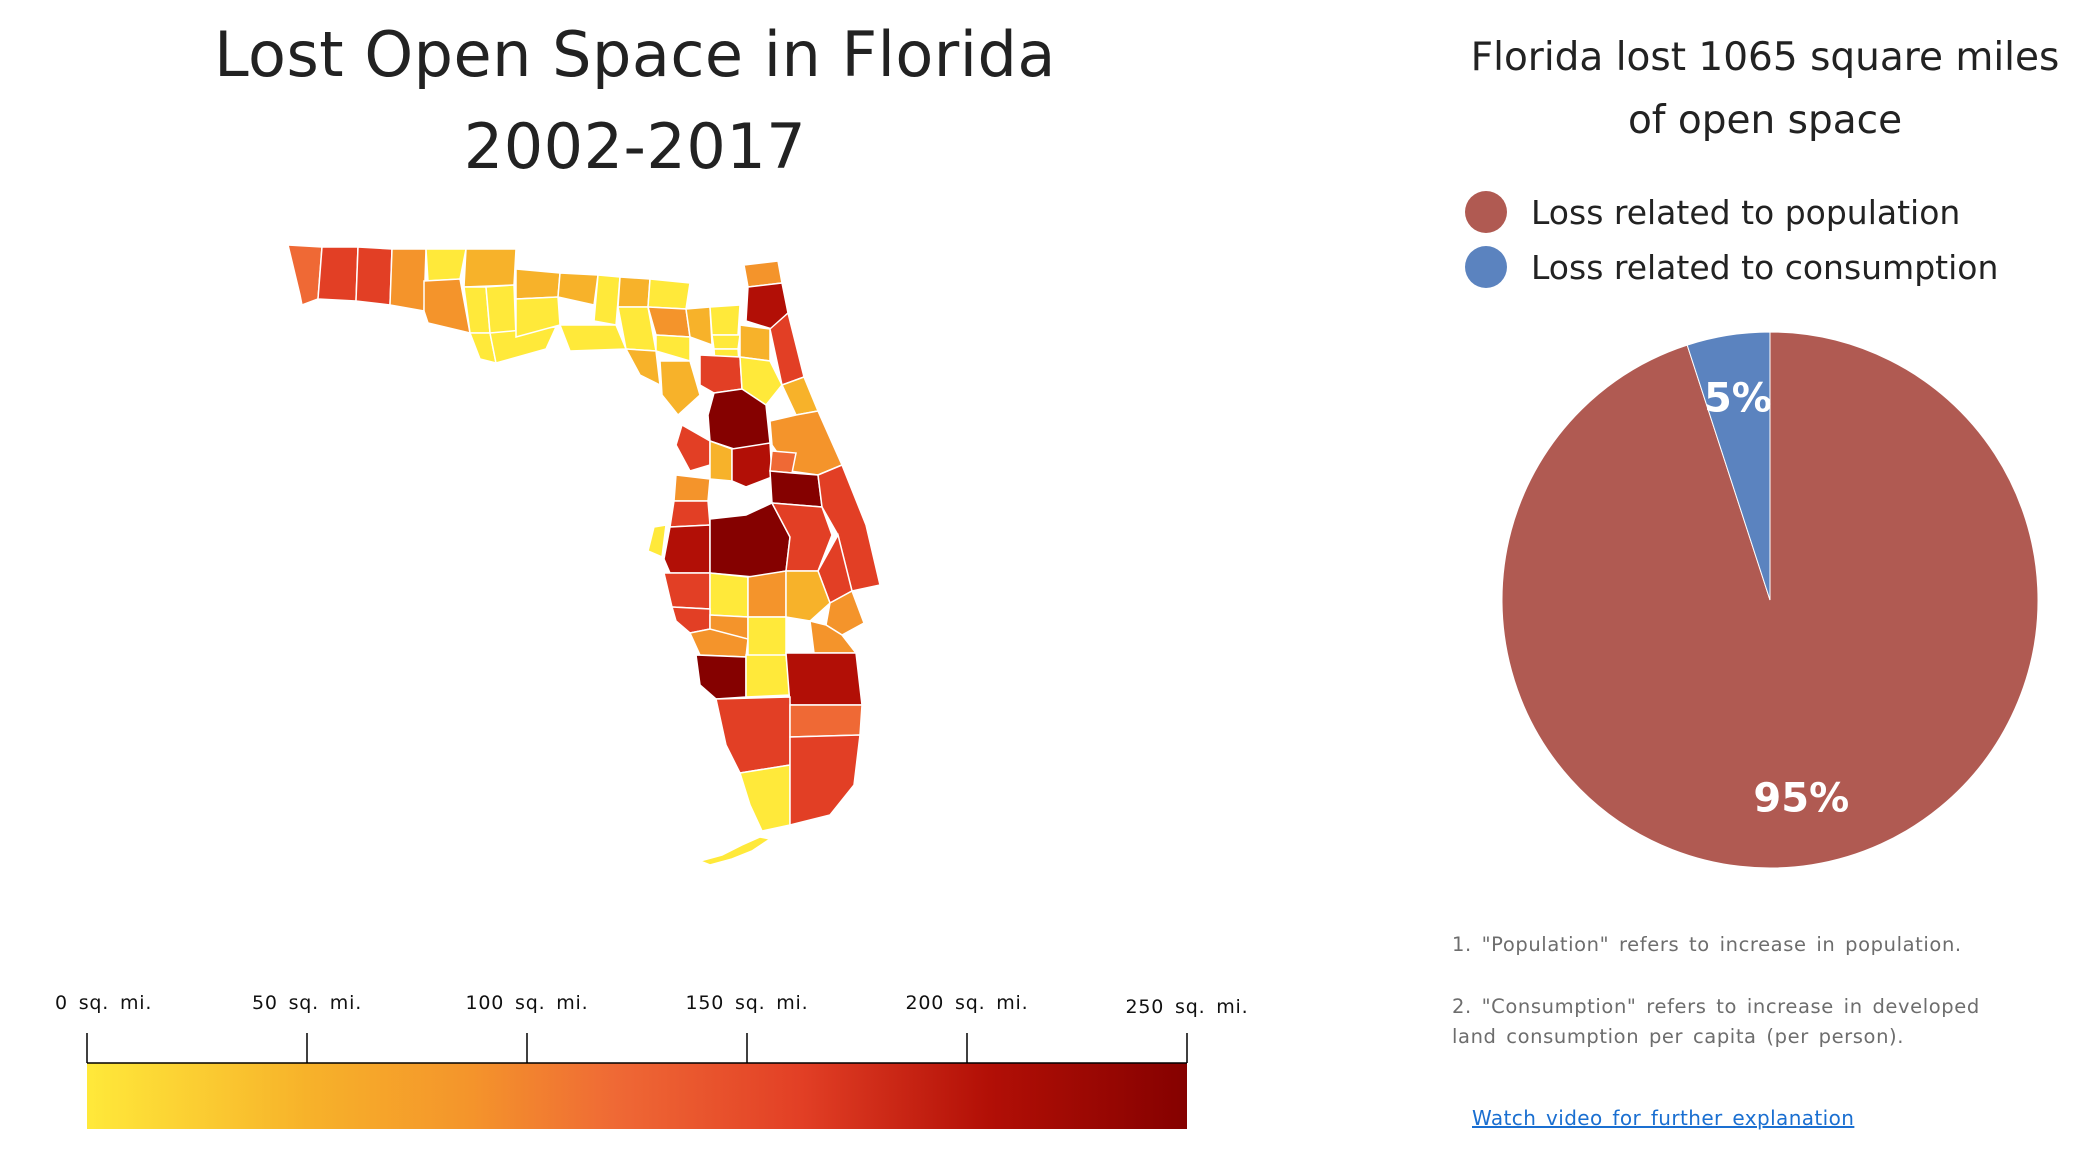  I want to click on south-counties, so click(766, 736).